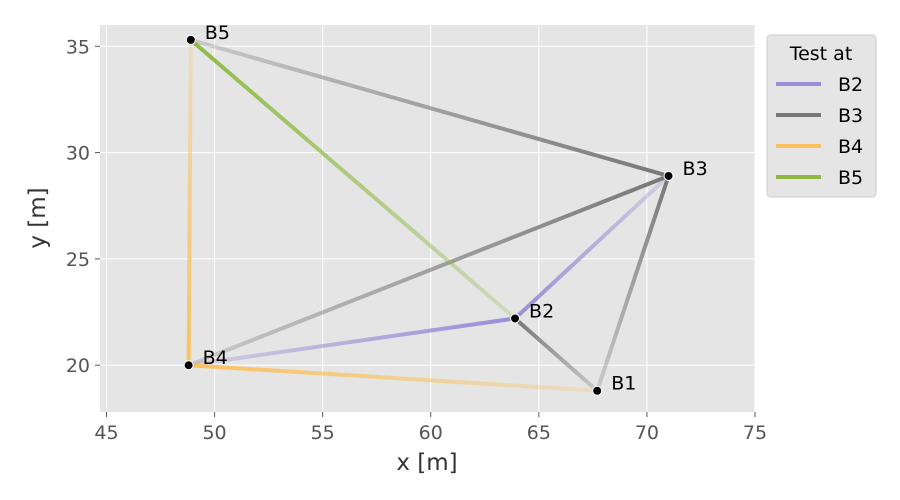 This screenshot has height=500, width=900. Describe the element at coordinates (217, 33) in the screenshot. I see `point-label-b5: B5` at that location.